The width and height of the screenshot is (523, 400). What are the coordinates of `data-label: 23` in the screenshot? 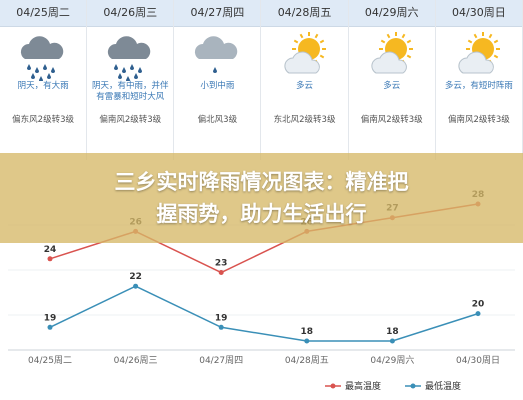 It's located at (221, 264).